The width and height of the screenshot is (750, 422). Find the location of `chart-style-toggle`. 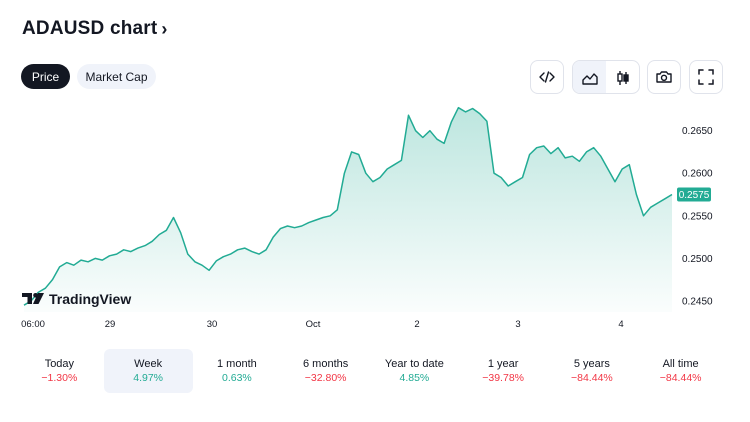

chart-style-toggle is located at coordinates (606, 77).